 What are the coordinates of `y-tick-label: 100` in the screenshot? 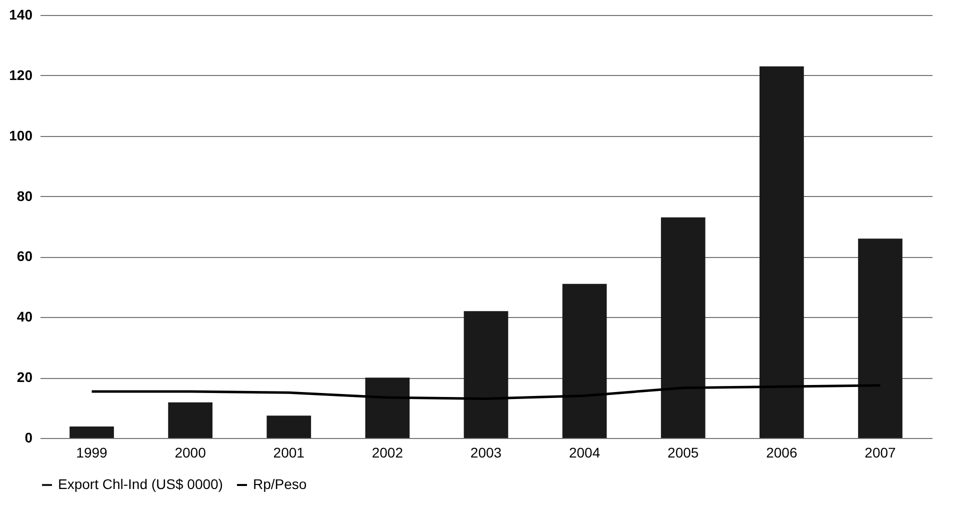 It's located at (21, 135).